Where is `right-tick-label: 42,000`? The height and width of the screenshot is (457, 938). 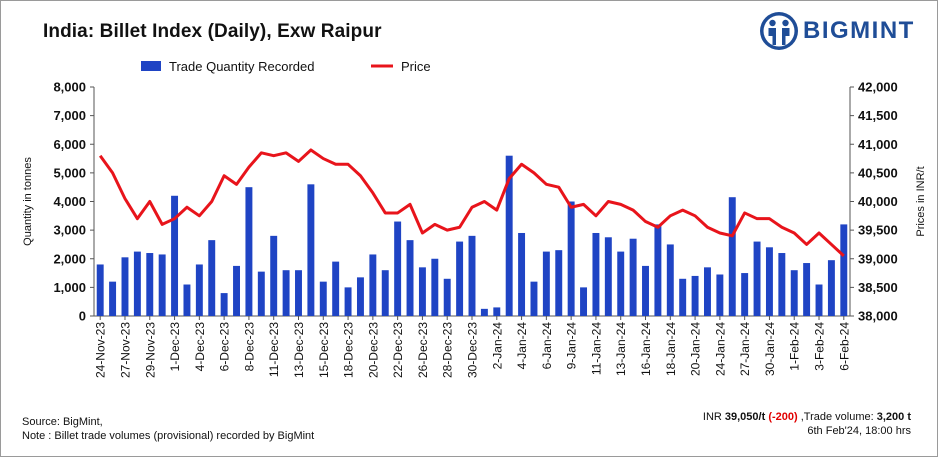
right-tick-label: 42,000 is located at coordinates (878, 87).